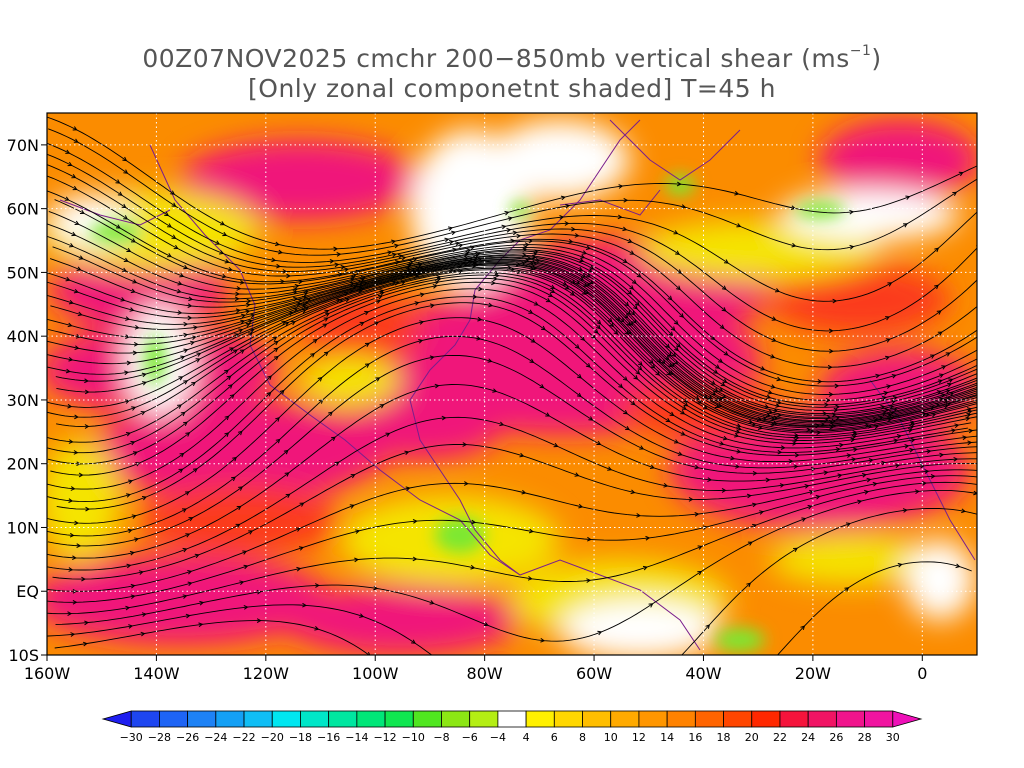  I want to click on lon-tick-label: 40W, so click(703, 673).